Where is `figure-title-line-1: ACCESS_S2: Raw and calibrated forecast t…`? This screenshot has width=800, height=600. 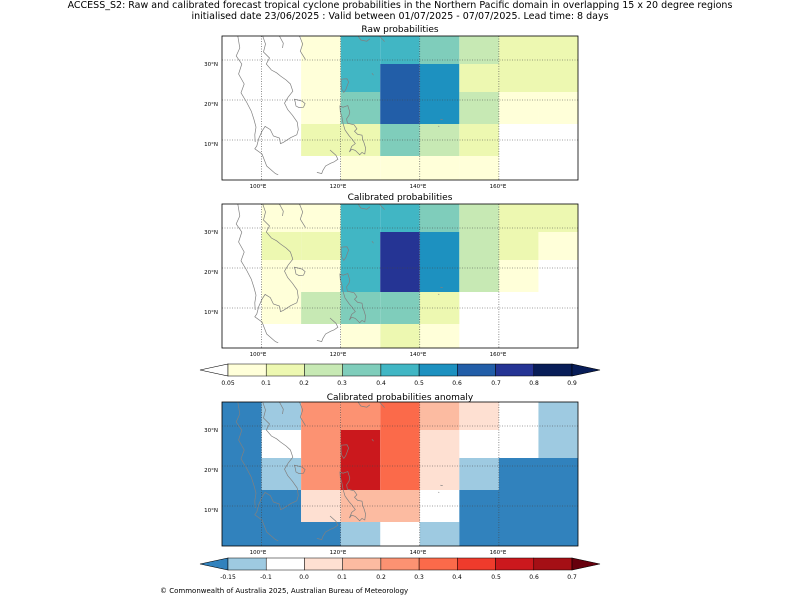 figure-title-line-1: ACCESS_S2: Raw and calibrated forecast t… is located at coordinates (400, 5).